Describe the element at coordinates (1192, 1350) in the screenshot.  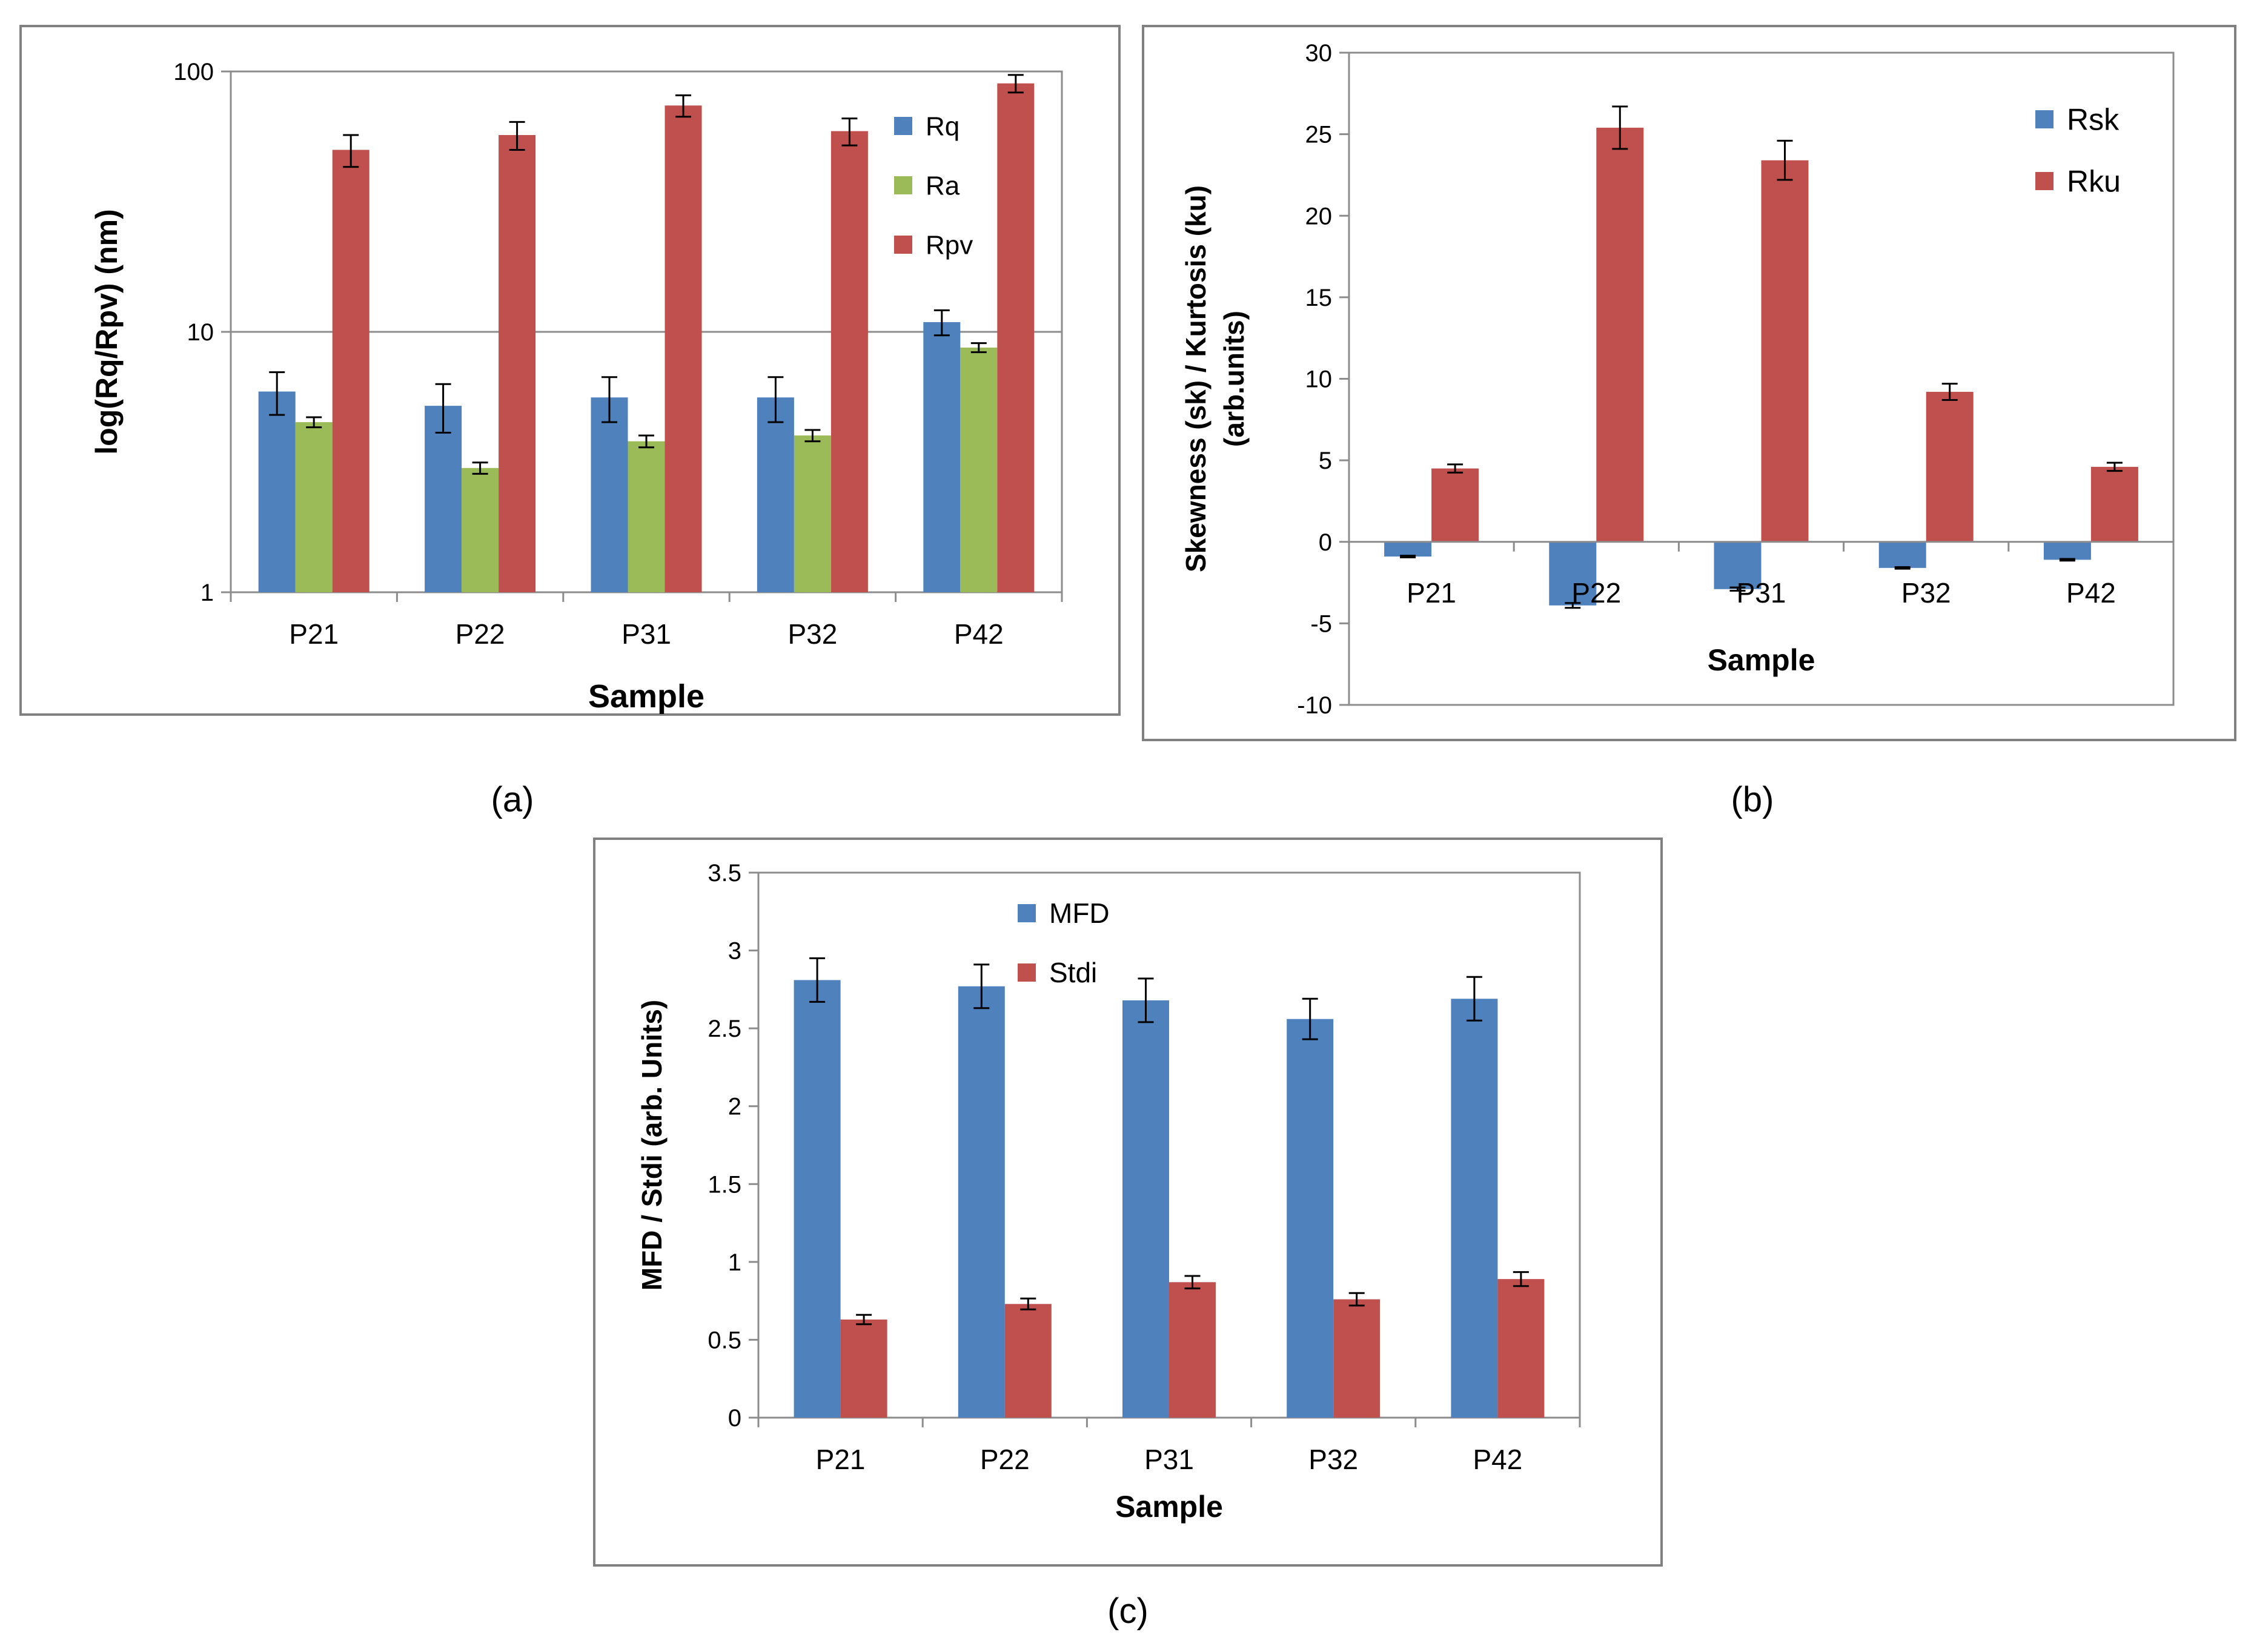
I see `bar-stdi-p31` at that location.